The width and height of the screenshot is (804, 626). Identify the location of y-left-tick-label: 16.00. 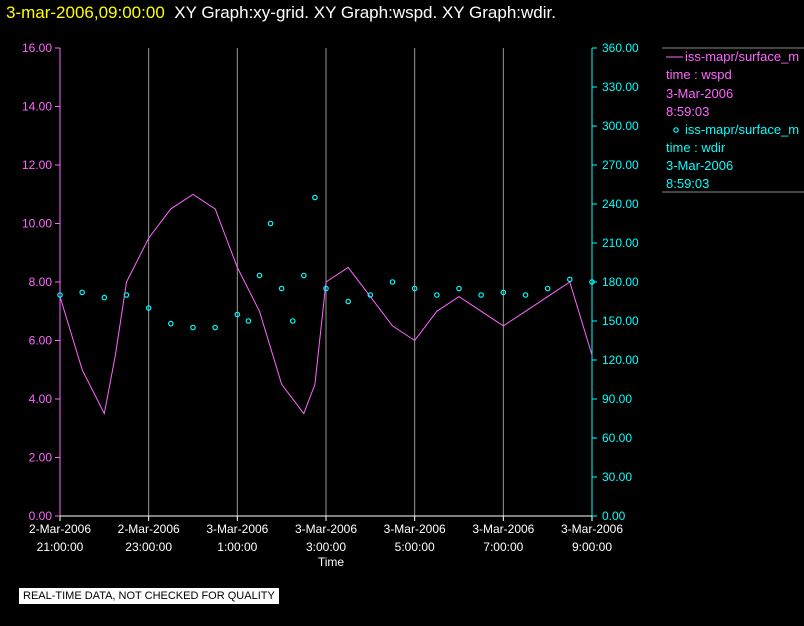
(37, 48).